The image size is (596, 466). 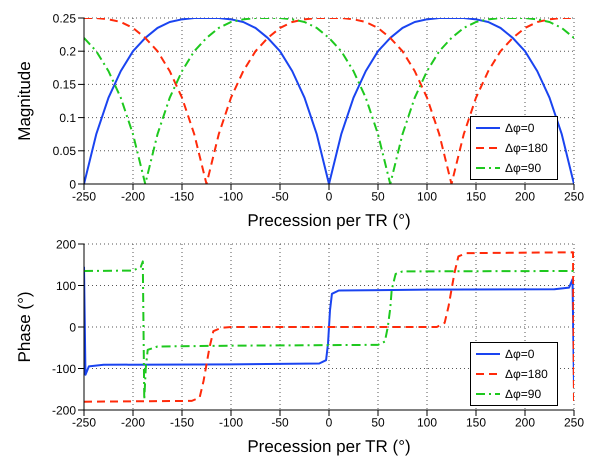 What do you see at coordinates (64, 85) in the screenshot?
I see `y-tick-label: 0.15` at bounding box center [64, 85].